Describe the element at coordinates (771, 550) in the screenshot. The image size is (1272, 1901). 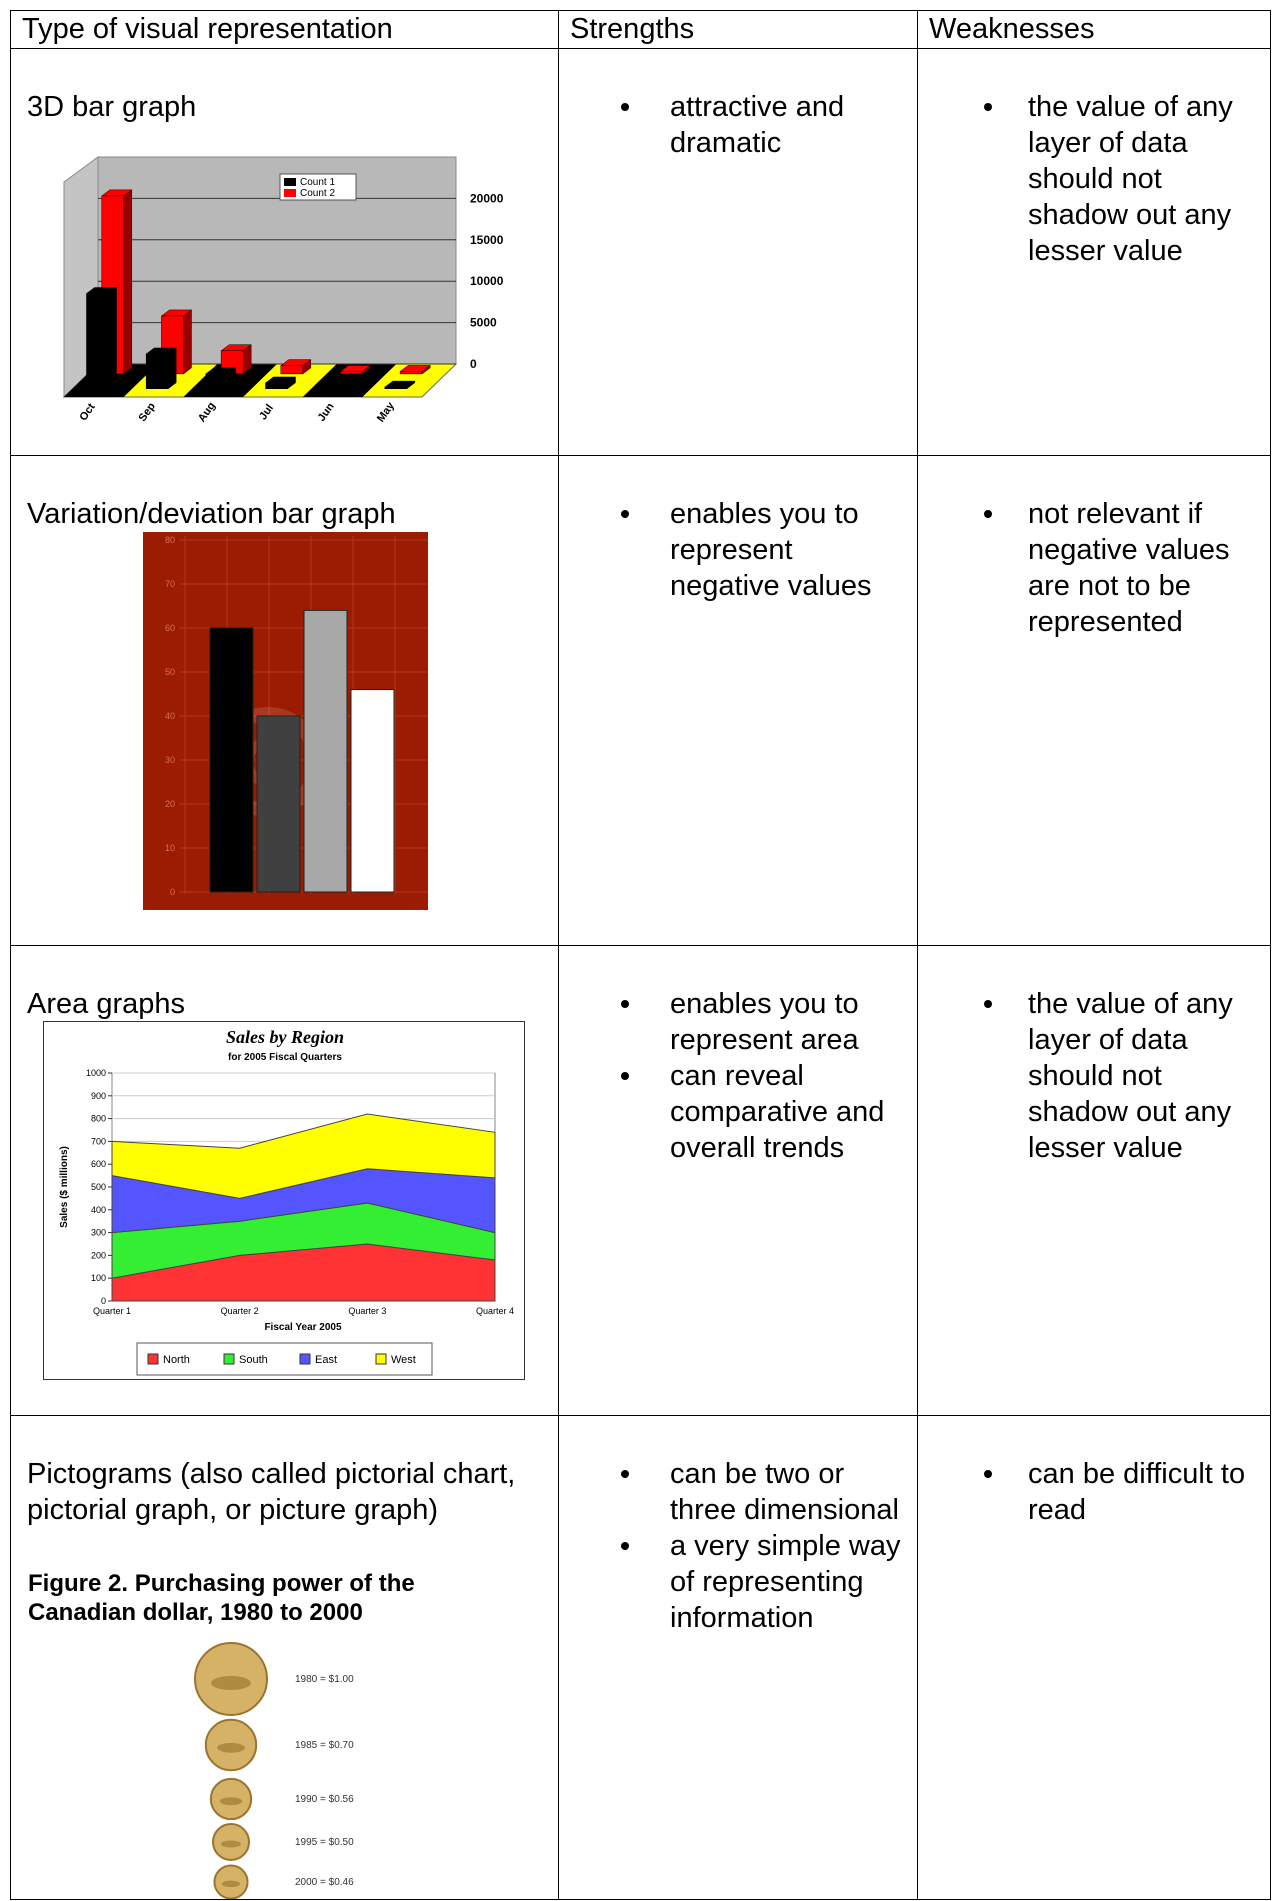
I see `bullet-text: enables you to represent negative values` at that location.